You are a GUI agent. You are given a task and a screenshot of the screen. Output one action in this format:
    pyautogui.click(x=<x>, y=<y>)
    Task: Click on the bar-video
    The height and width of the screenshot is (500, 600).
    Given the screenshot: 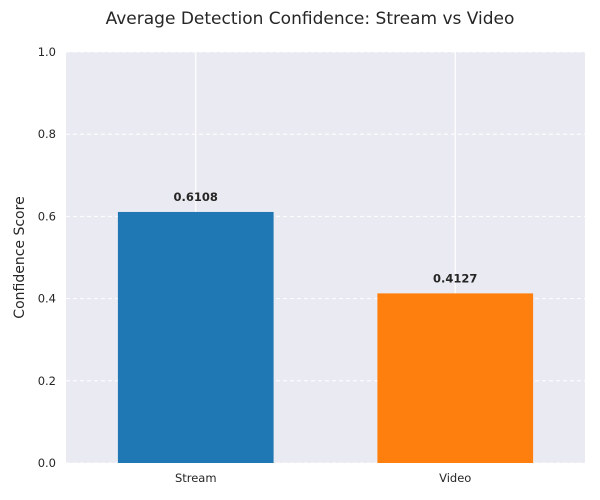 What is the action you would take?
    pyautogui.click(x=455, y=378)
    